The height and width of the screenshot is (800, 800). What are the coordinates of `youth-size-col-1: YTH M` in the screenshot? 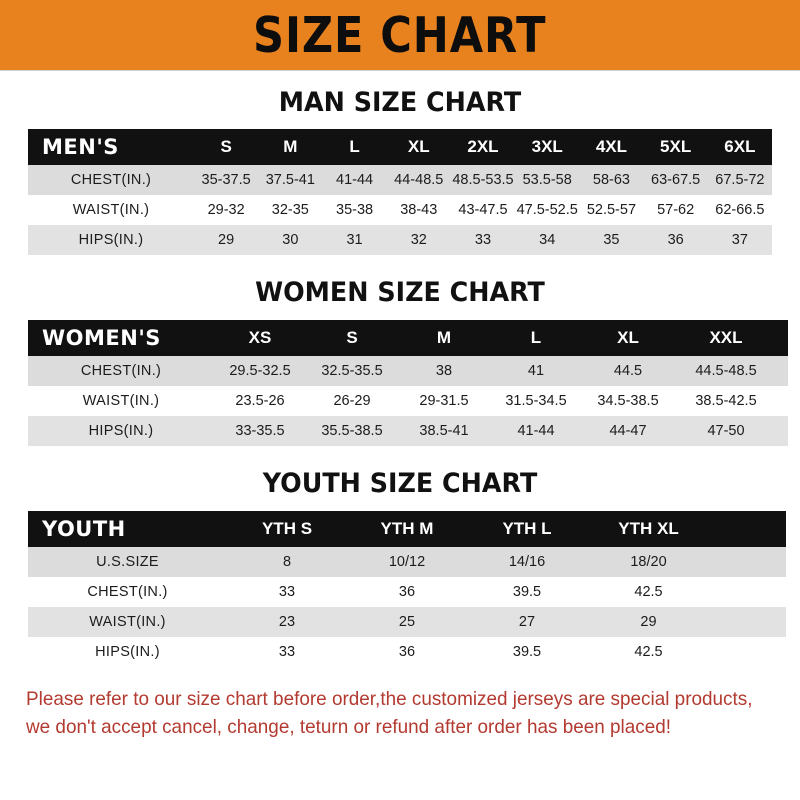 It's located at (407, 528).